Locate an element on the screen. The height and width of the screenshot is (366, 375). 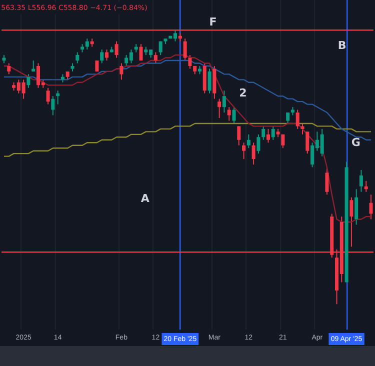
annotation: B is located at coordinates (342, 45).